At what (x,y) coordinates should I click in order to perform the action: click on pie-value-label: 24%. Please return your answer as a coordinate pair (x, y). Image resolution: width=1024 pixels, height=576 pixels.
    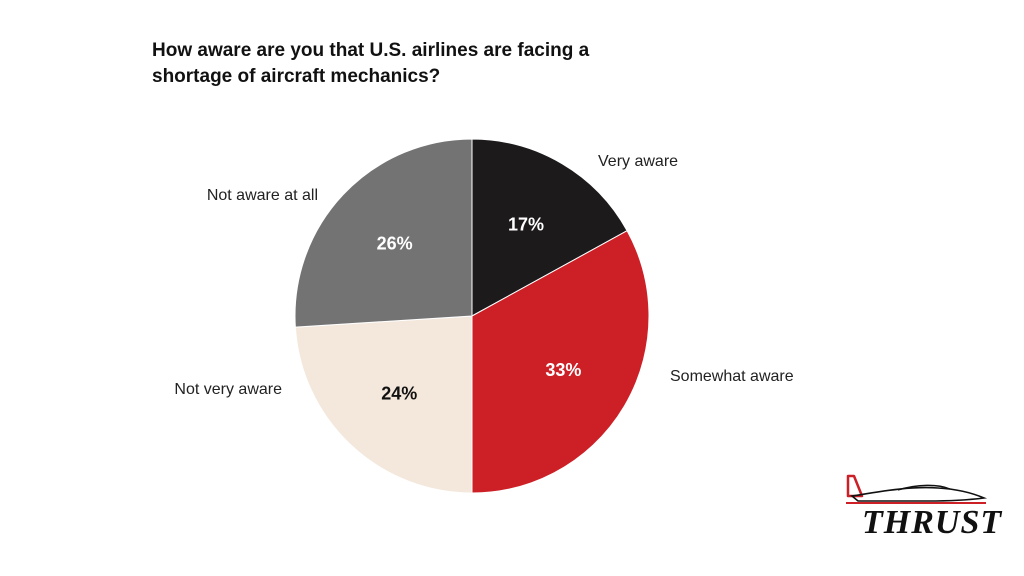
    Looking at the image, I should click on (399, 393).